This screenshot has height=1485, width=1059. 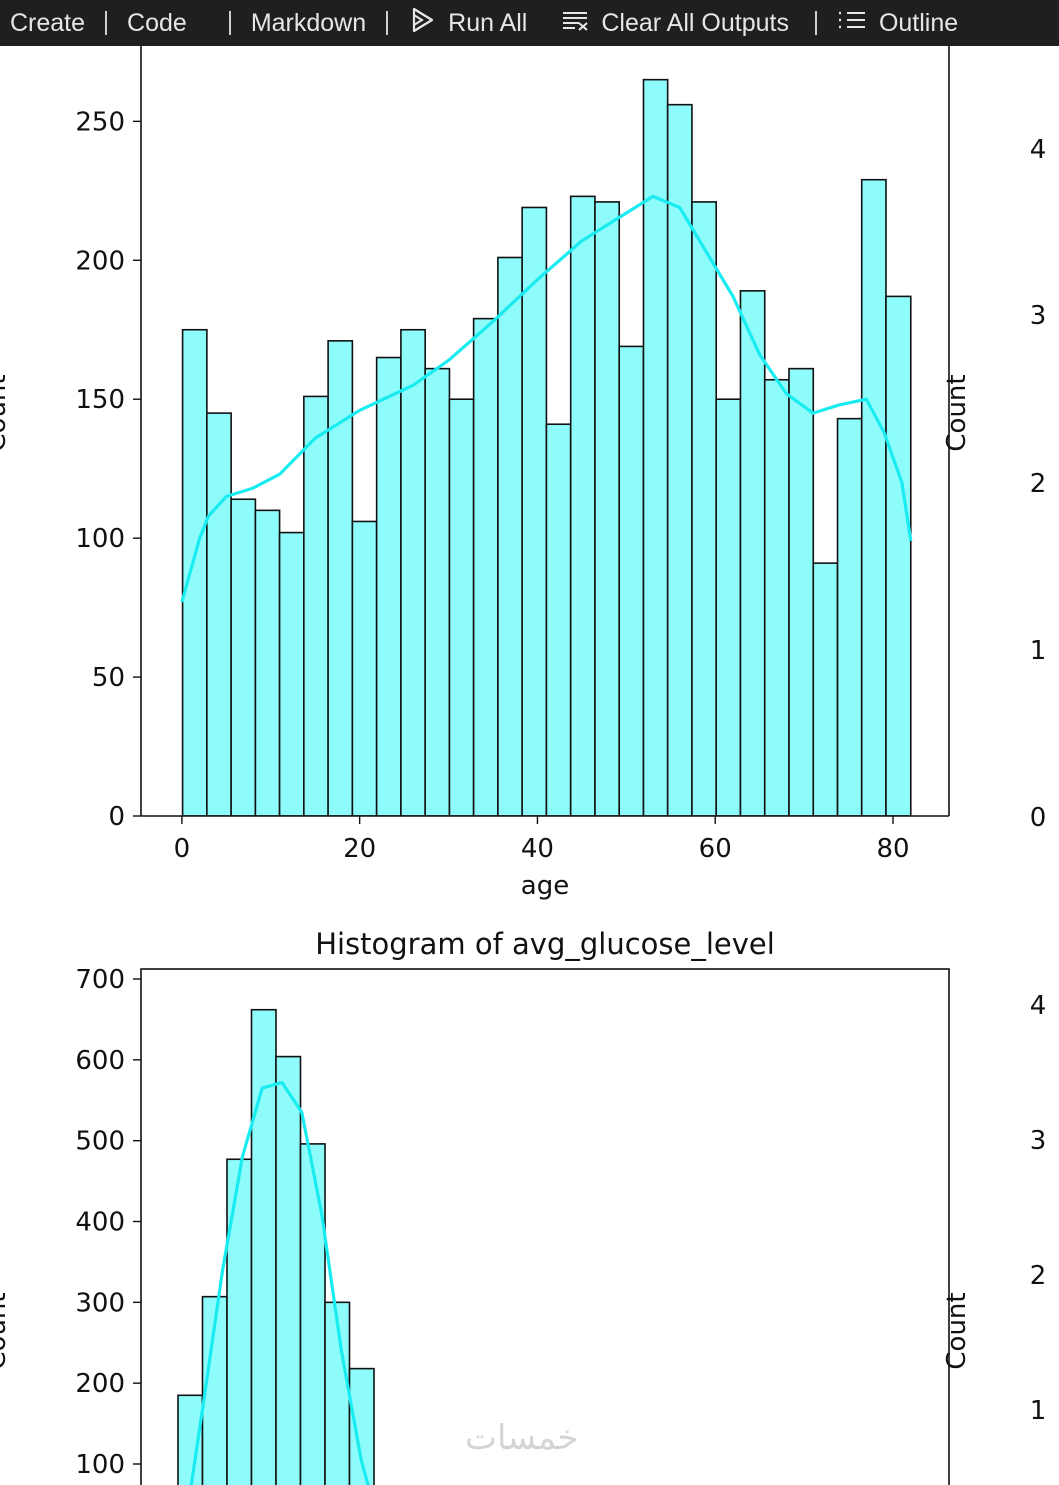 What do you see at coordinates (6, 412) in the screenshot?
I see `age-y-axis-label: Count` at bounding box center [6, 412].